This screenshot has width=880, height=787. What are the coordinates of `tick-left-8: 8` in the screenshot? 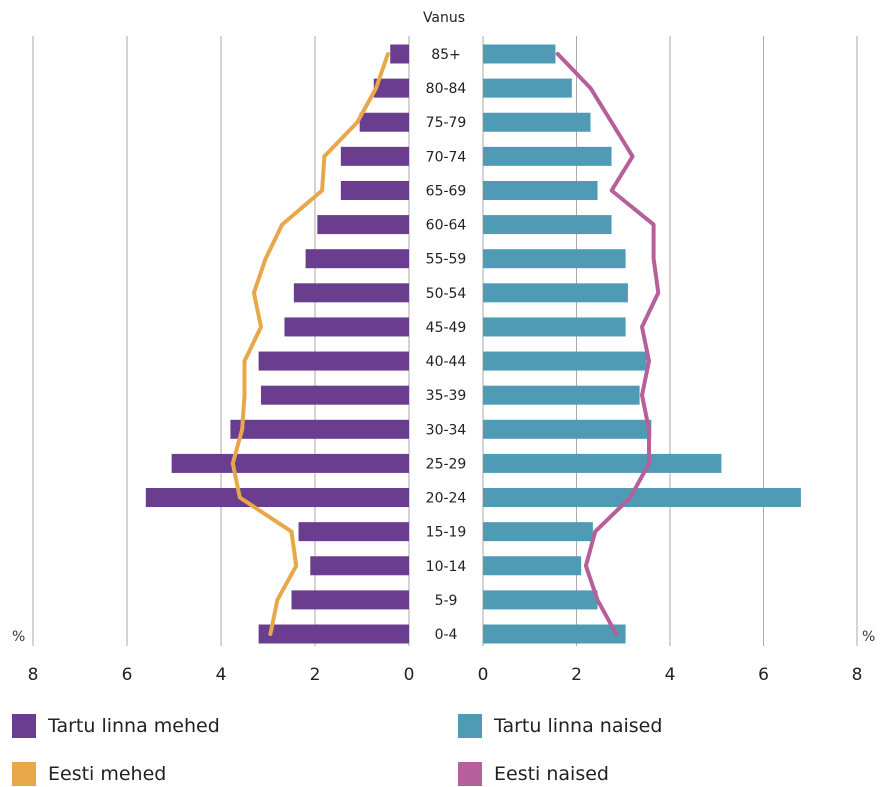 It's located at (33, 675).